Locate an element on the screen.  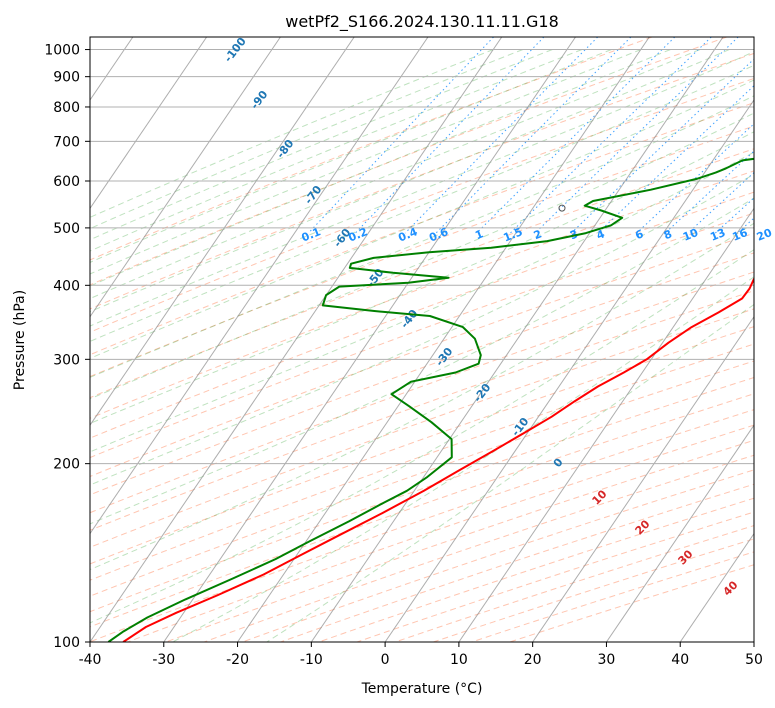
mixing-ratio-label: 20 is located at coordinates (764, 235).